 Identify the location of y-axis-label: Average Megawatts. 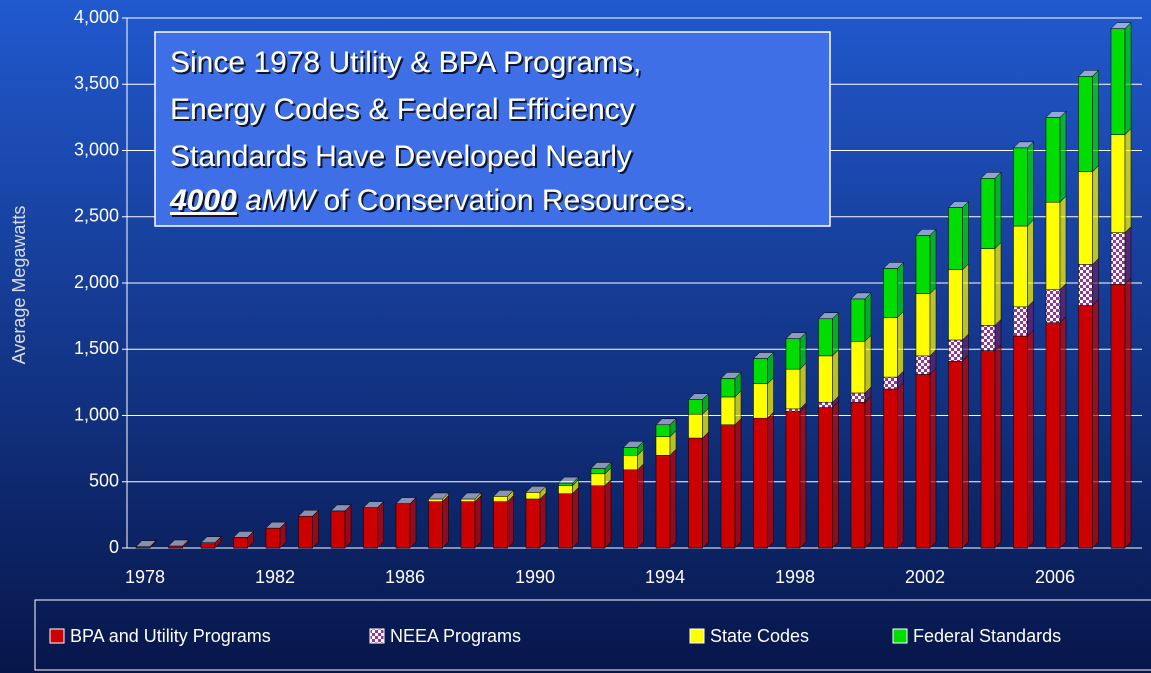
(19, 285).